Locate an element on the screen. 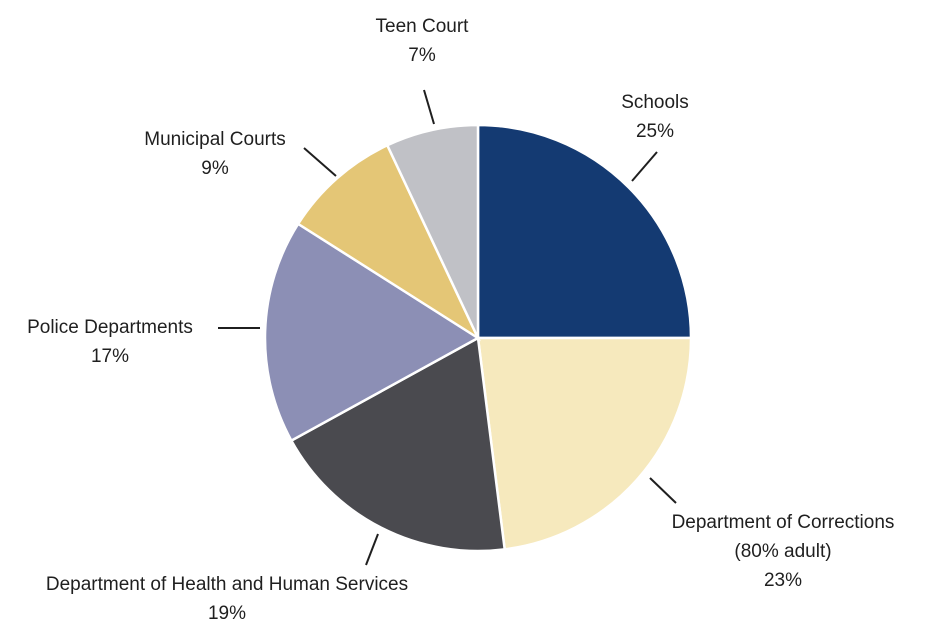 This screenshot has height=637, width=925. slice-name-label: Schools is located at coordinates (655, 102).